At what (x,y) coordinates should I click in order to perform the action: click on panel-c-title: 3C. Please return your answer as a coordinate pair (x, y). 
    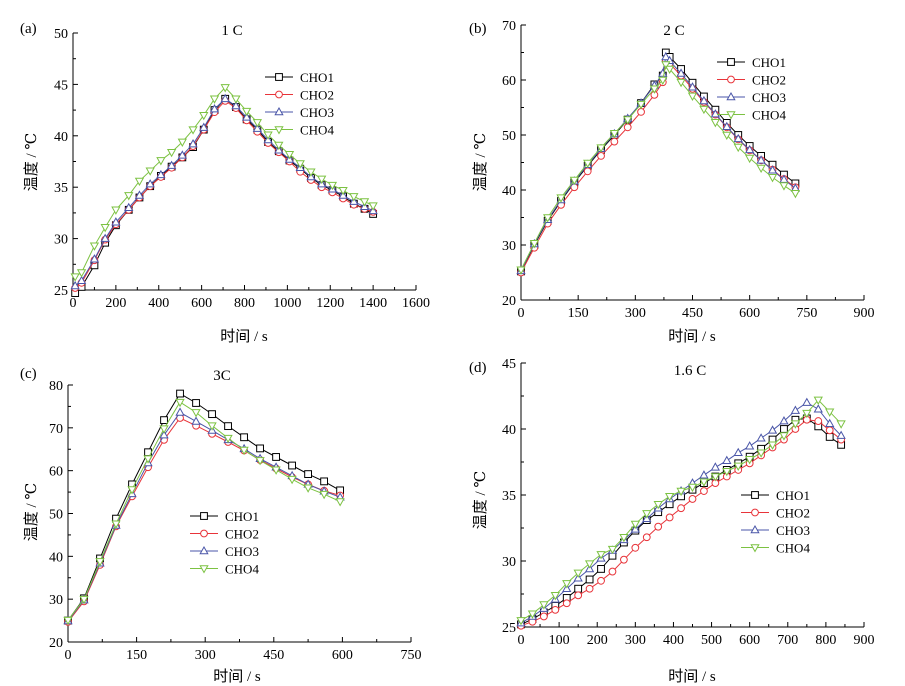
    Looking at the image, I should click on (222, 376).